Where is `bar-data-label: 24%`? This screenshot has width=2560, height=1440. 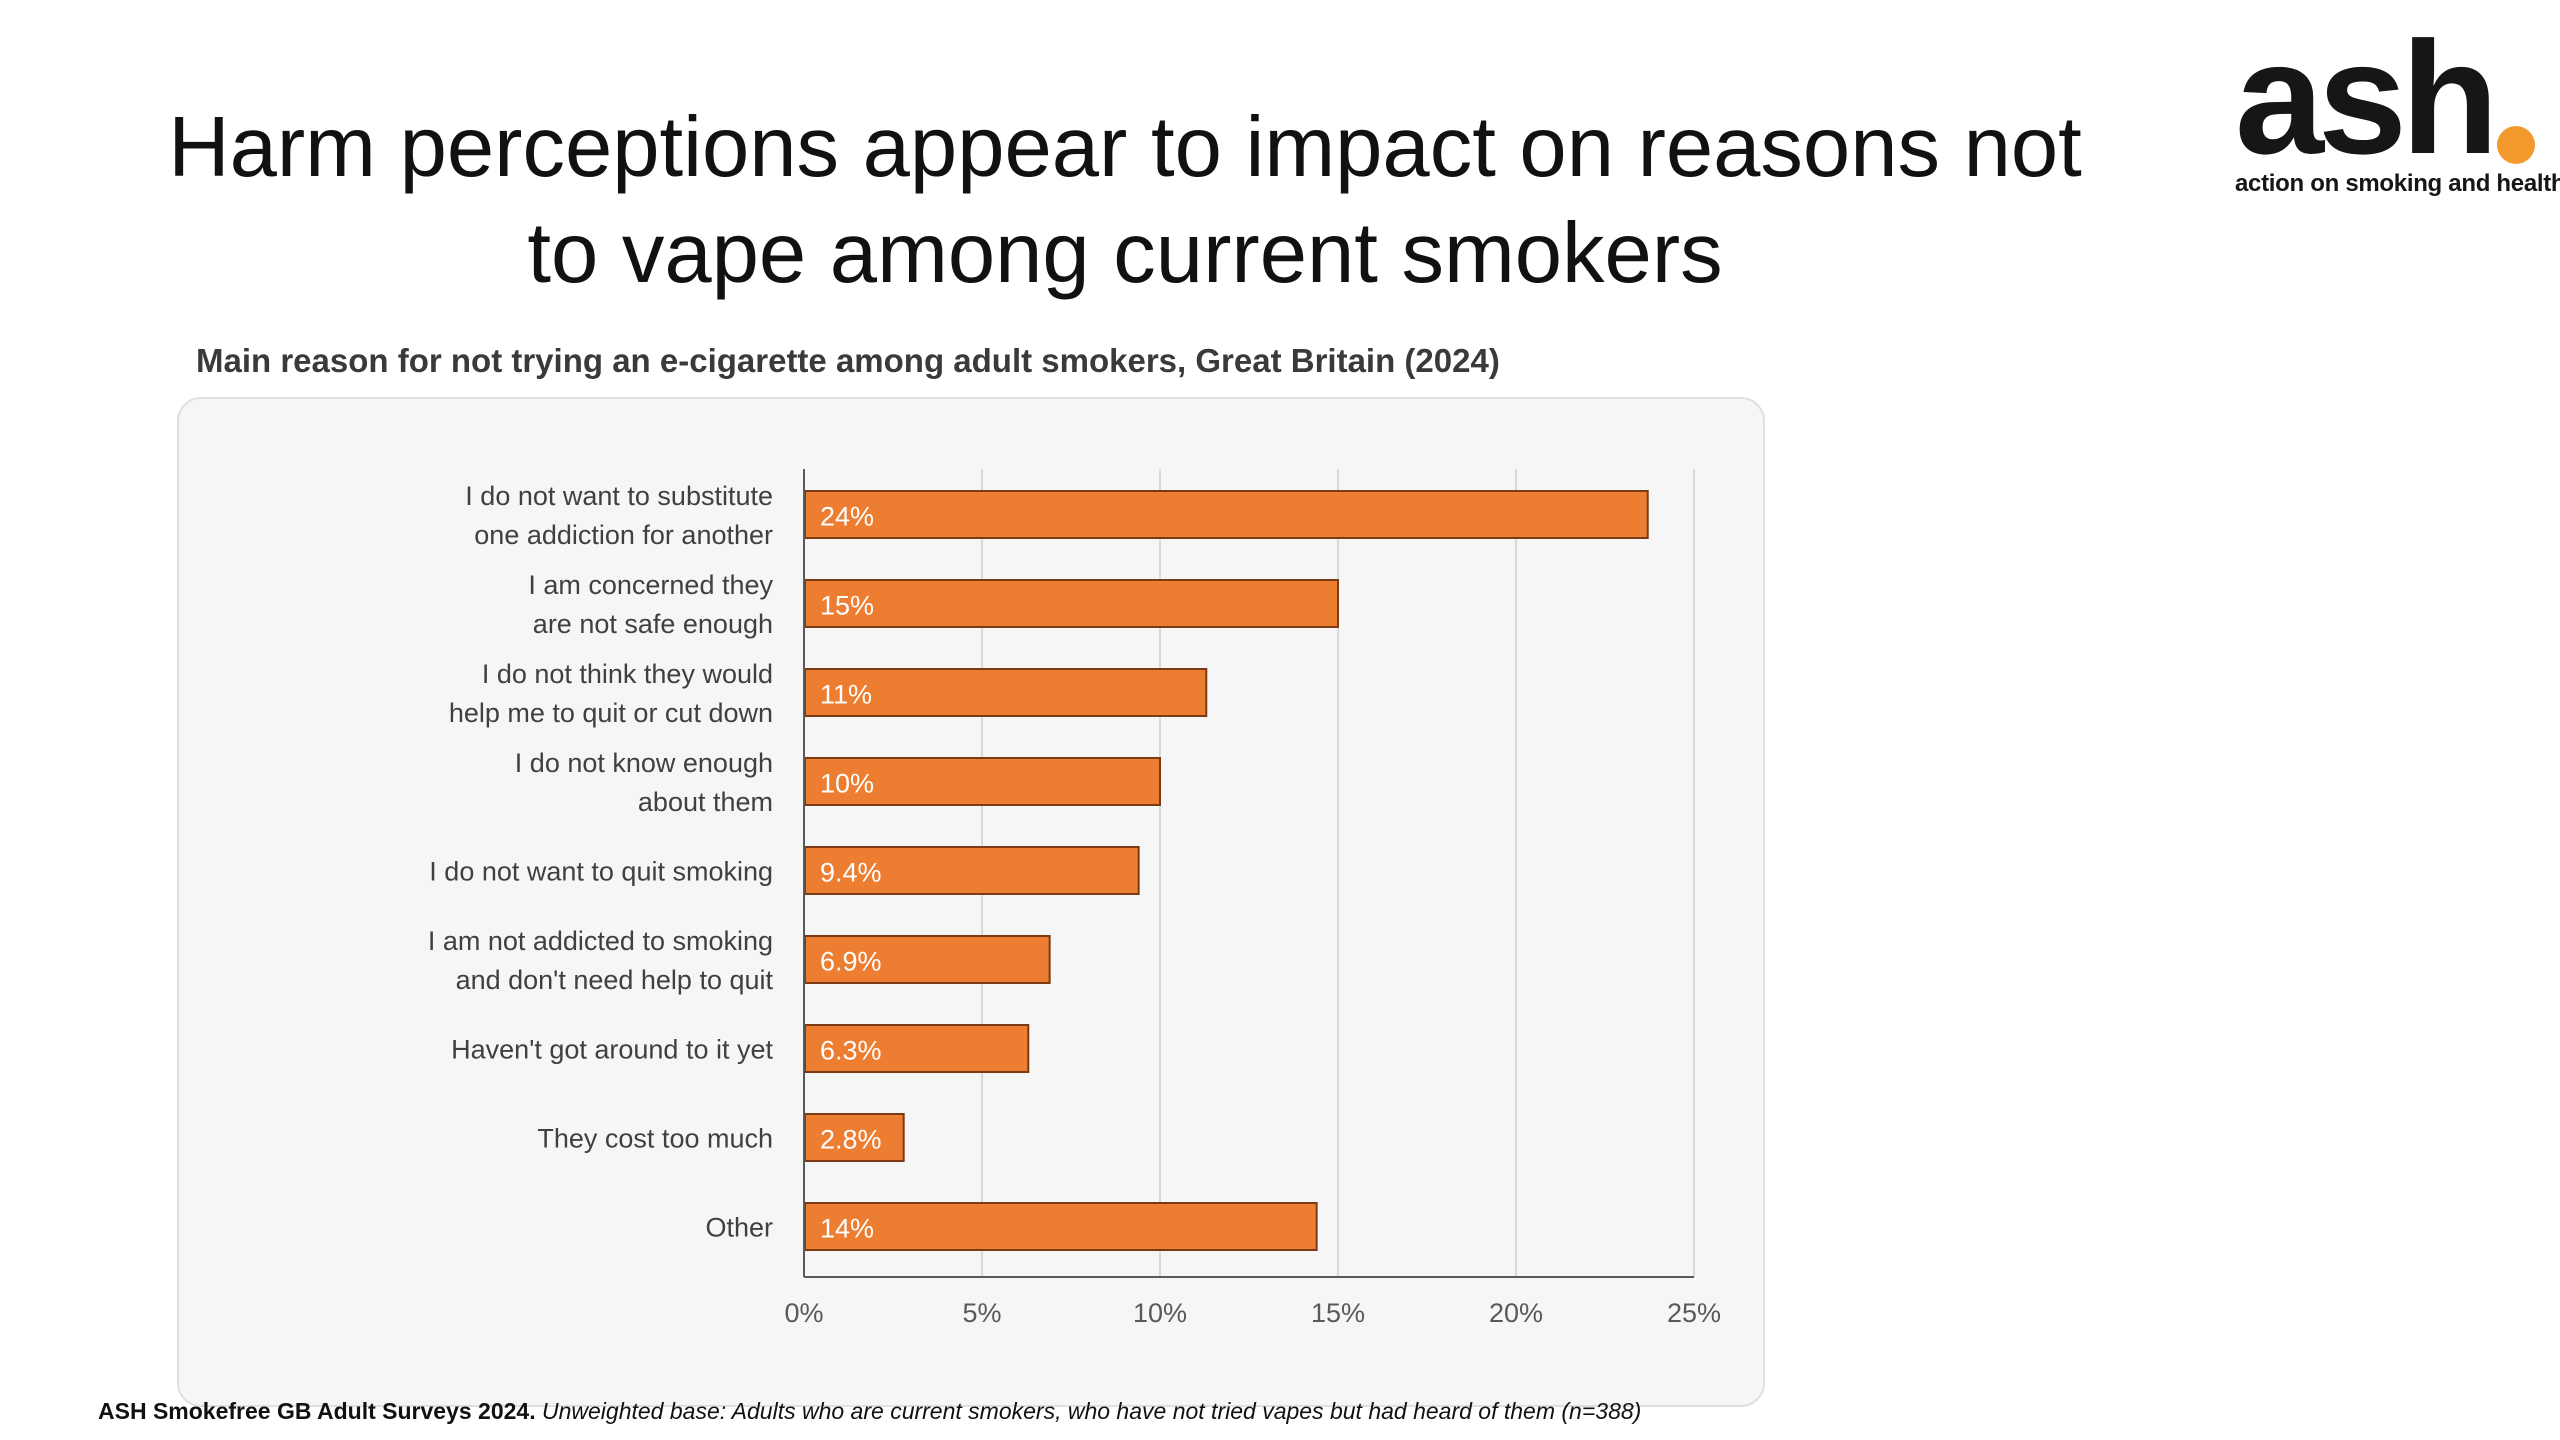
bar-data-label: 24% is located at coordinates (847, 517).